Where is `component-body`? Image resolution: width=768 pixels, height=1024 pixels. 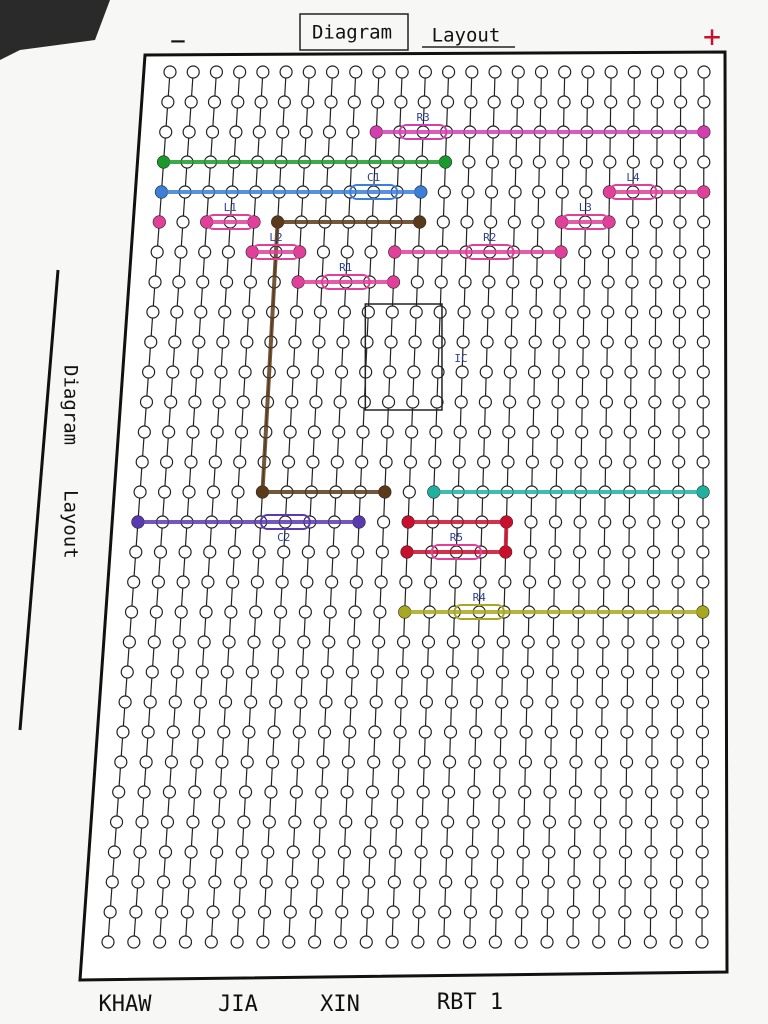
component-body is located at coordinates (585, 222).